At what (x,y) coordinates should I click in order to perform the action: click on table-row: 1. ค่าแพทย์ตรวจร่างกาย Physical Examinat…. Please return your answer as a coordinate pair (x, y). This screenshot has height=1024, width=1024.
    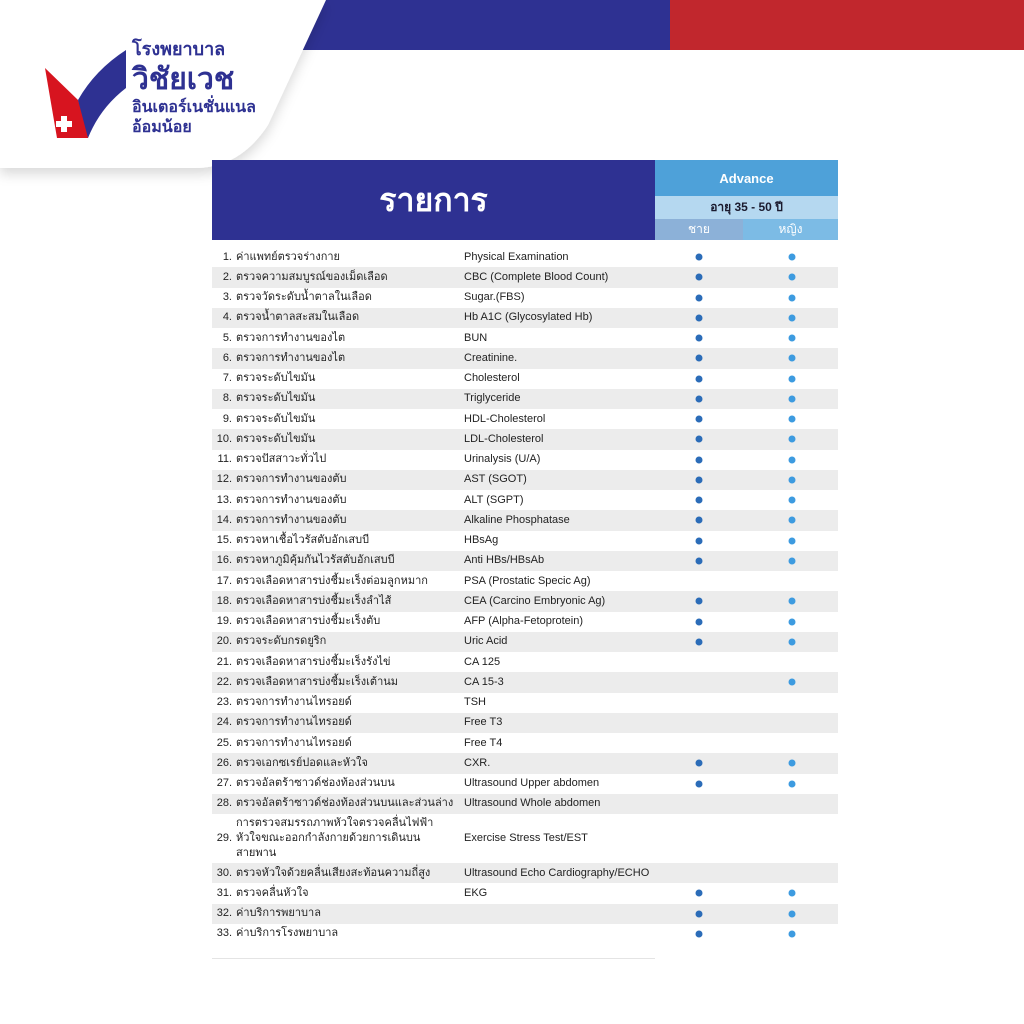
    Looking at the image, I should click on (525, 257).